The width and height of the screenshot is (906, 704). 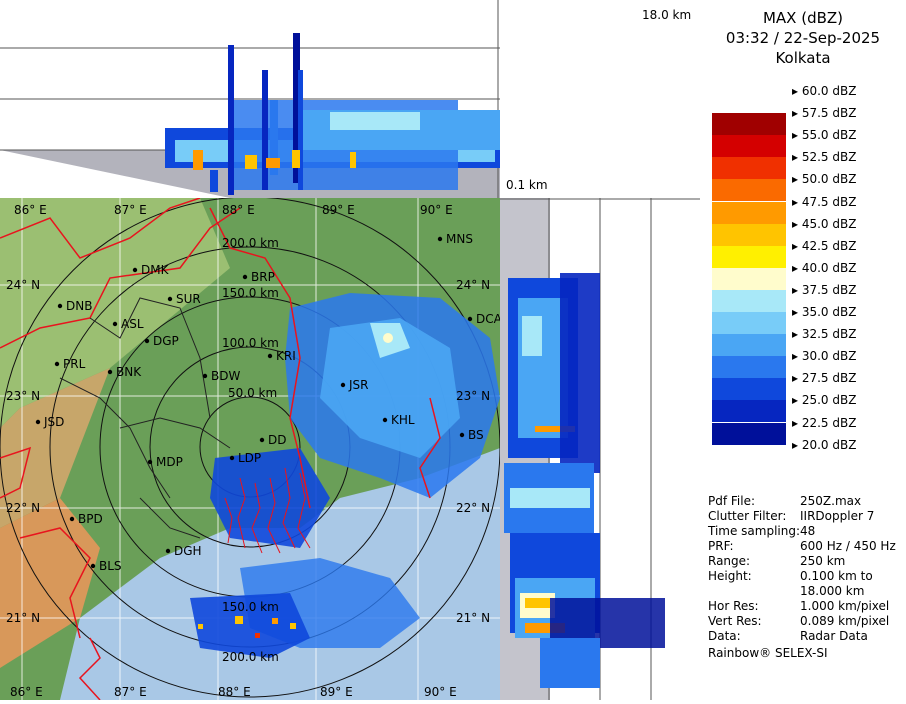 I want to click on lon-label-90-top: 90° E, so click(x=436, y=210).